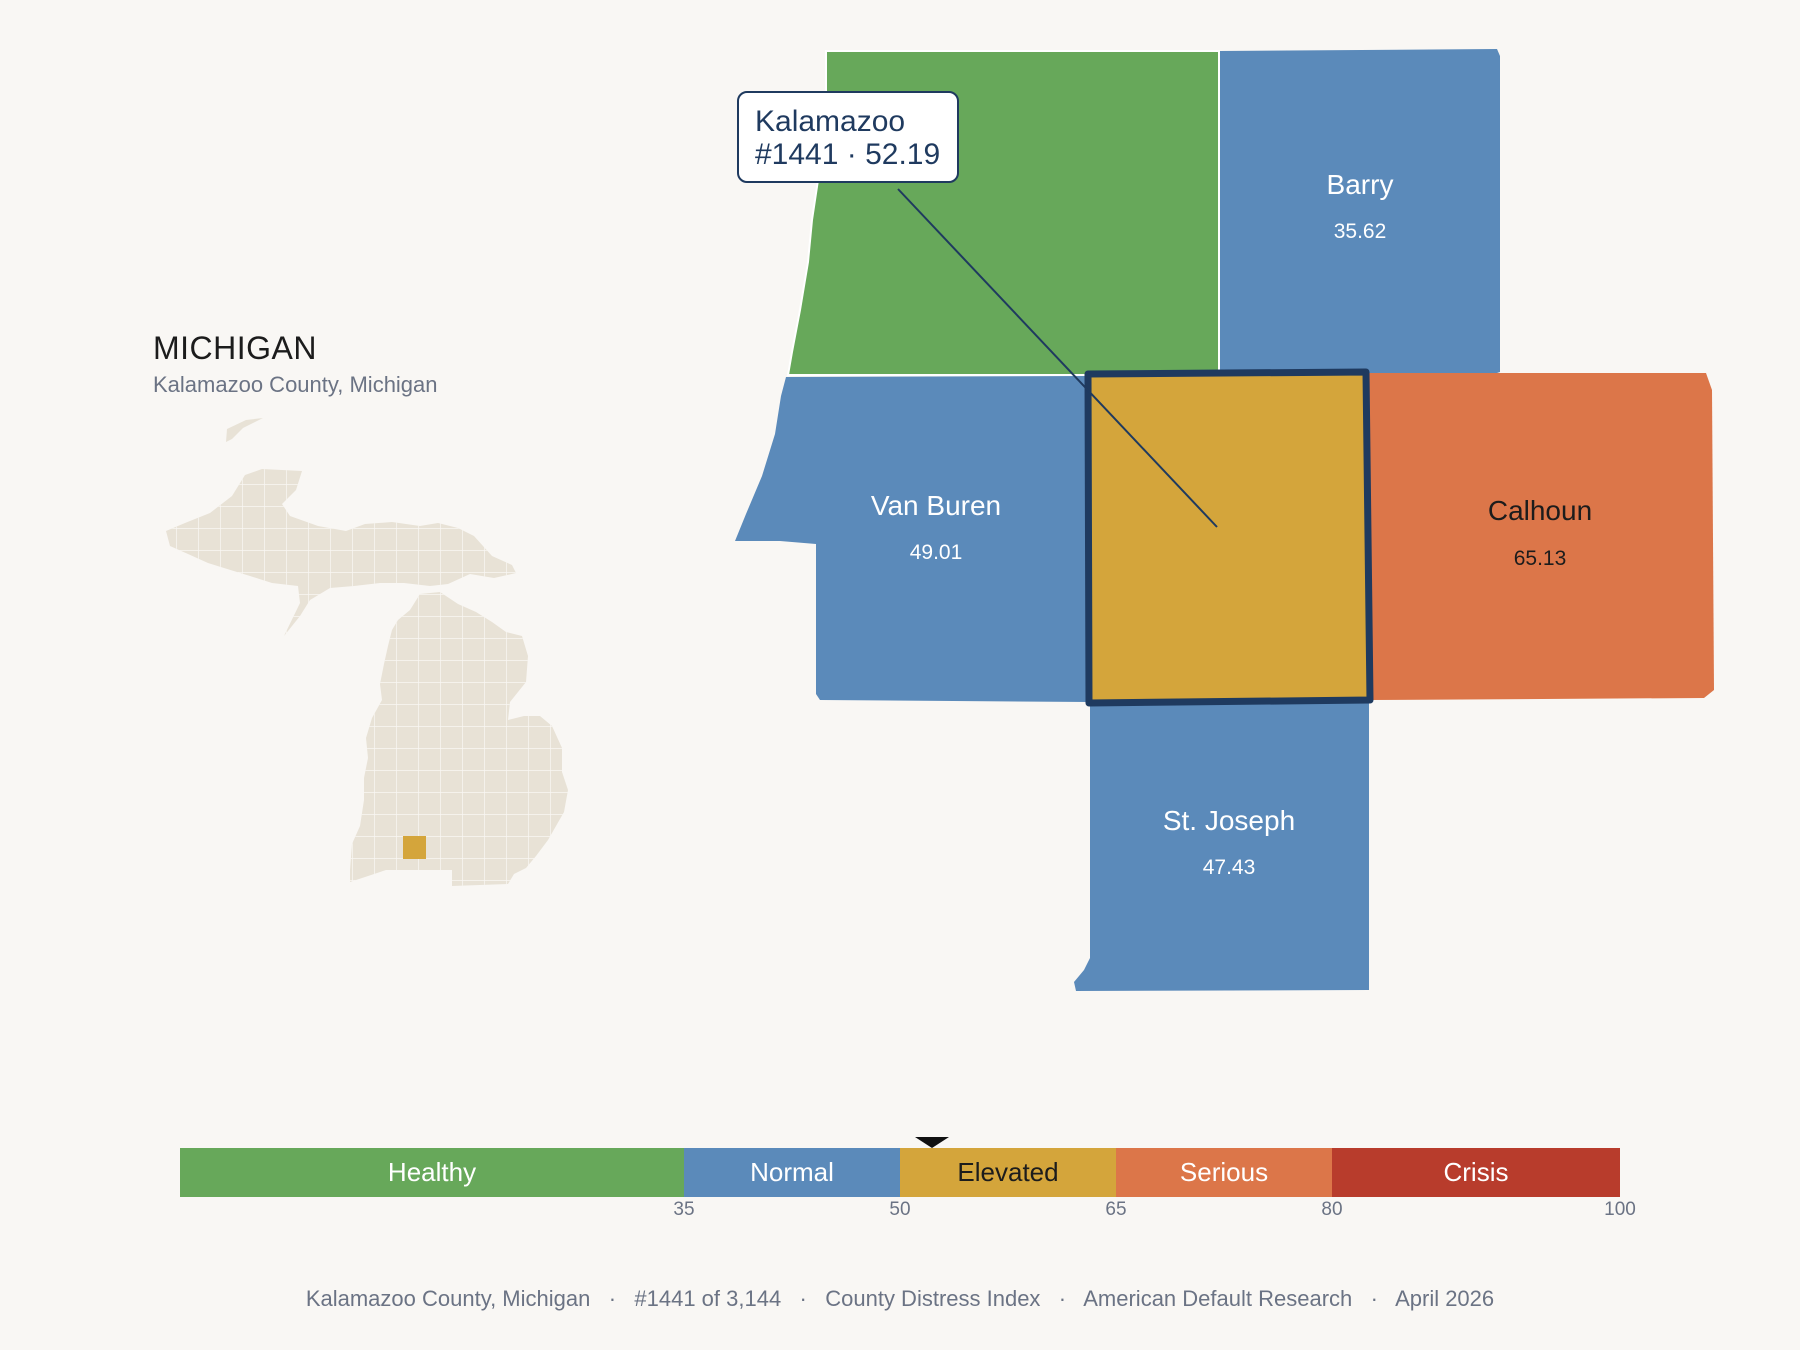  What do you see at coordinates (235, 348) in the screenshot?
I see `state-title: MICHIGAN` at bounding box center [235, 348].